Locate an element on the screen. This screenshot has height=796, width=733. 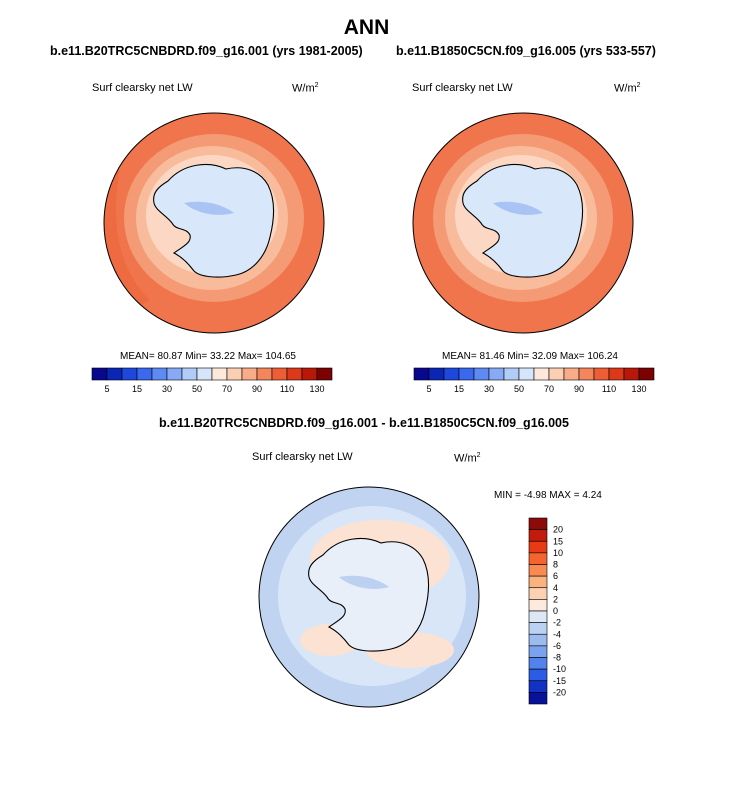
colorbar-panel-2-tick-label: 30 is located at coordinates (489, 389).